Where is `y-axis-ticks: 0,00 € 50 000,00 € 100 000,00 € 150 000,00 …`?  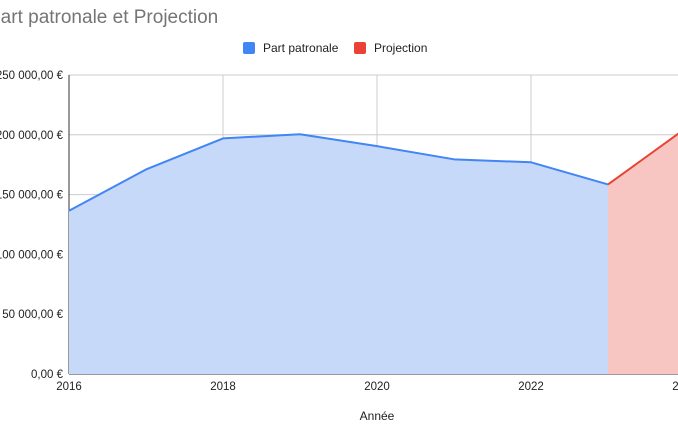 y-axis-ticks: 0,00 € 50 000,00 € 100 000,00 € 150 000,00 … is located at coordinates (32, 225).